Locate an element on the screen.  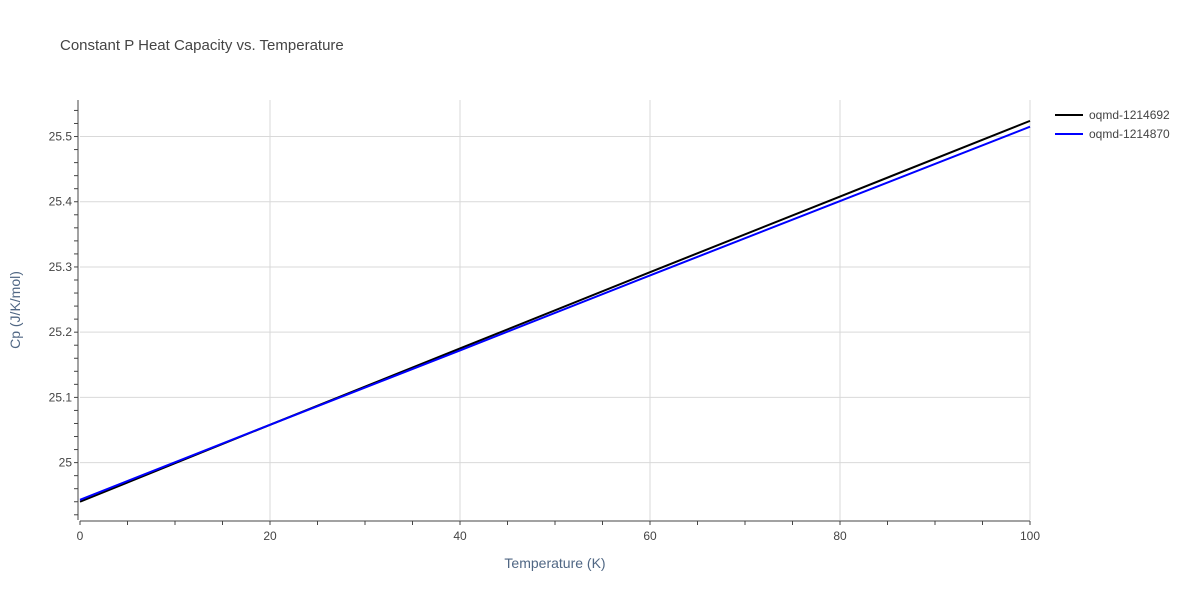
x-tick-label: 100 is located at coordinates (1030, 536).